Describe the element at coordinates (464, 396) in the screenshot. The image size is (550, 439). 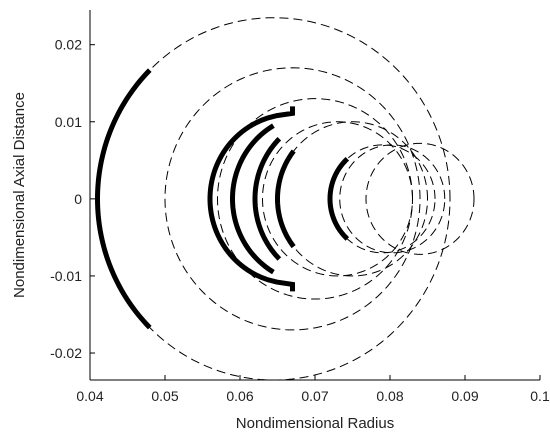
I see `x-tick-label: 0.09` at that location.